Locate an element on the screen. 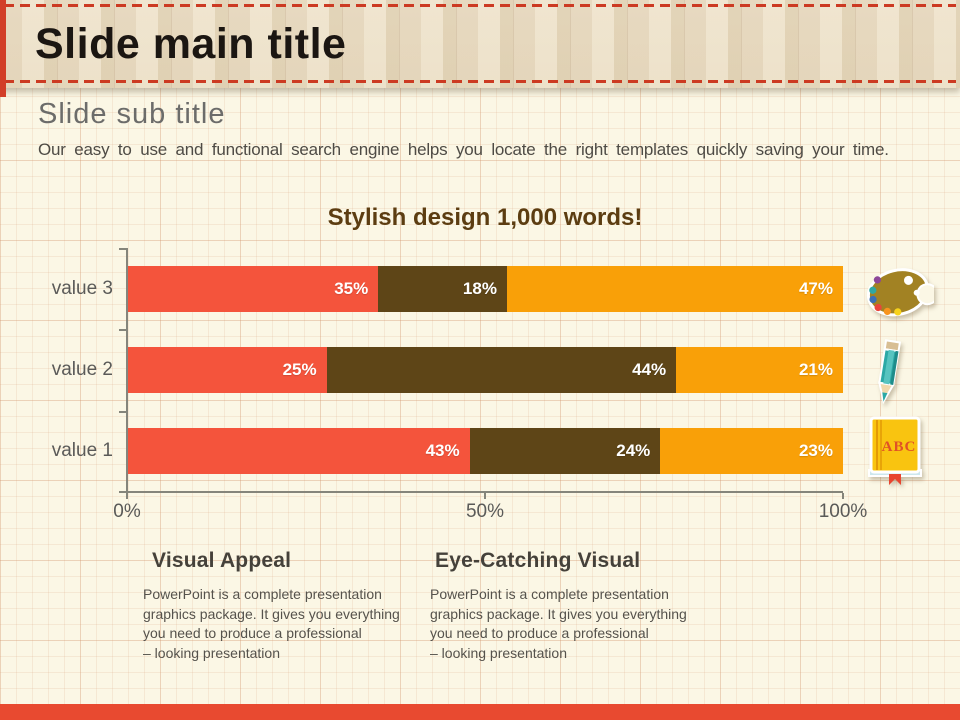  abc-book-label: ABC is located at coordinates (899, 447).